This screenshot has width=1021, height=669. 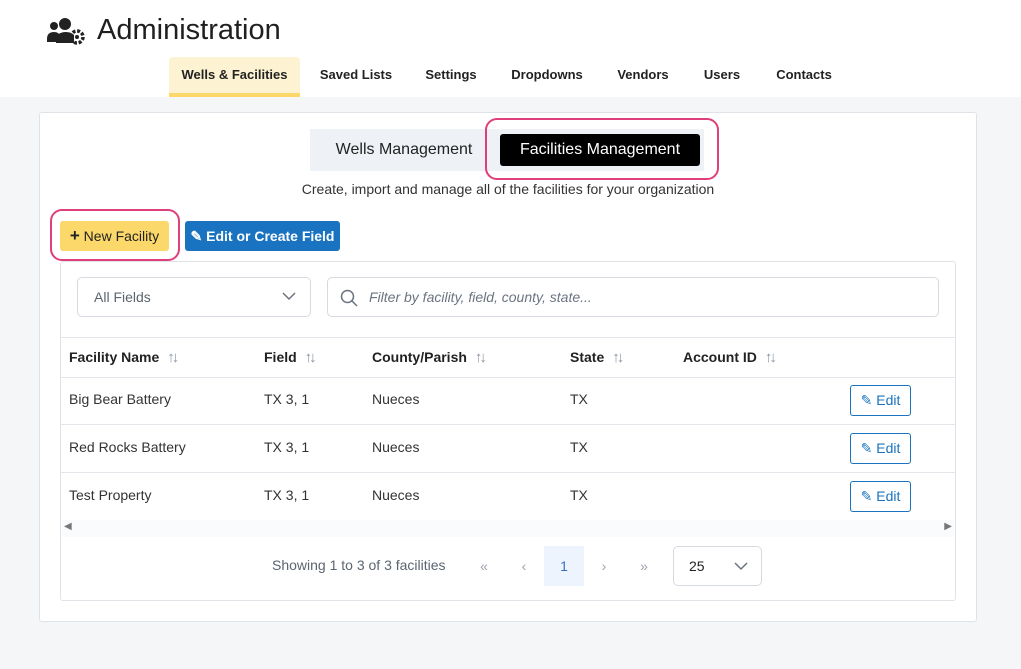 I want to click on scroll-left-icon: ◀, so click(x=68, y=526).